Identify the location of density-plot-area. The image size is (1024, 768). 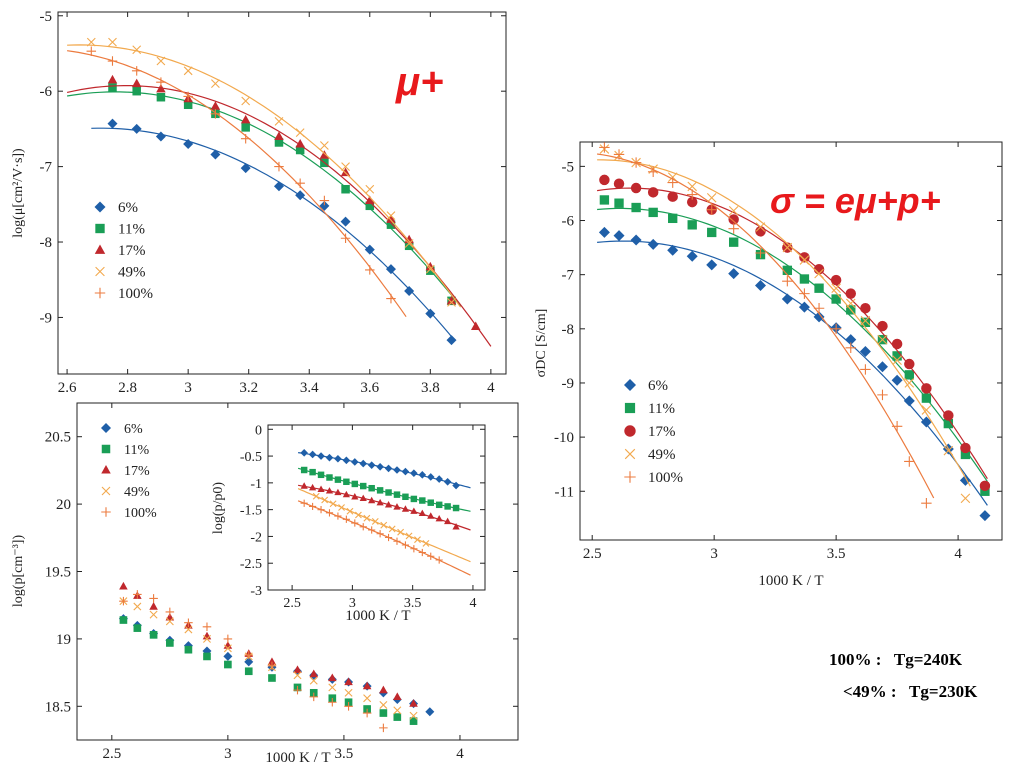
(276, 657).